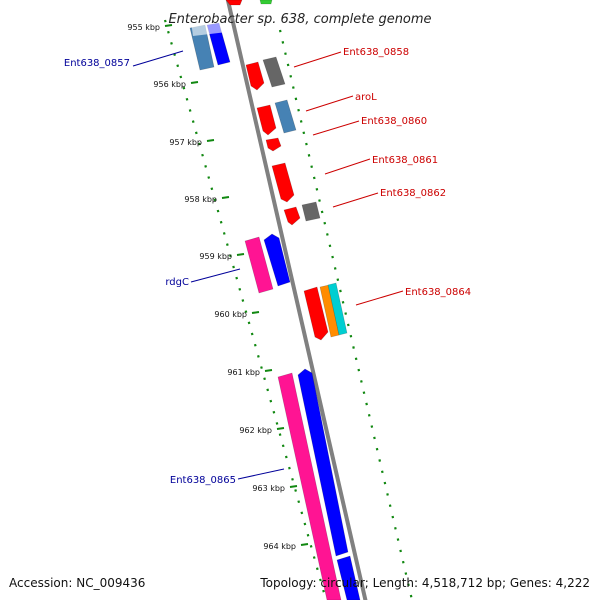 The image size is (600, 600). Describe the element at coordinates (438, 292) in the screenshot. I see `label-ent0864: Ent638_0864` at that location.